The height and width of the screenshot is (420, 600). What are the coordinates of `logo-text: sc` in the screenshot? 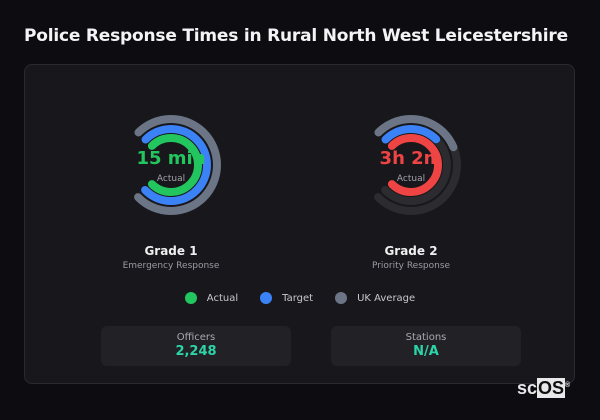 It's located at (527, 388).